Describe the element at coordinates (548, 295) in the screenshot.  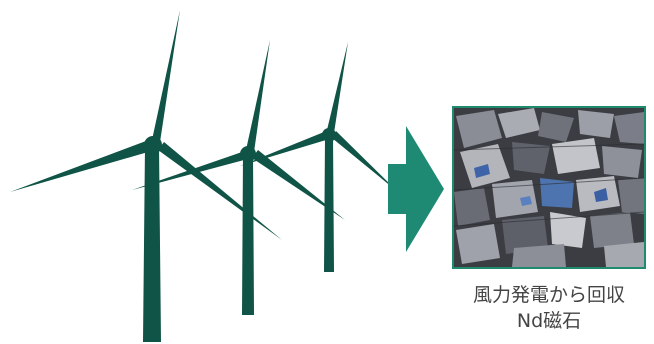
I see `caption-line-1: 風力発電から回収` at that location.